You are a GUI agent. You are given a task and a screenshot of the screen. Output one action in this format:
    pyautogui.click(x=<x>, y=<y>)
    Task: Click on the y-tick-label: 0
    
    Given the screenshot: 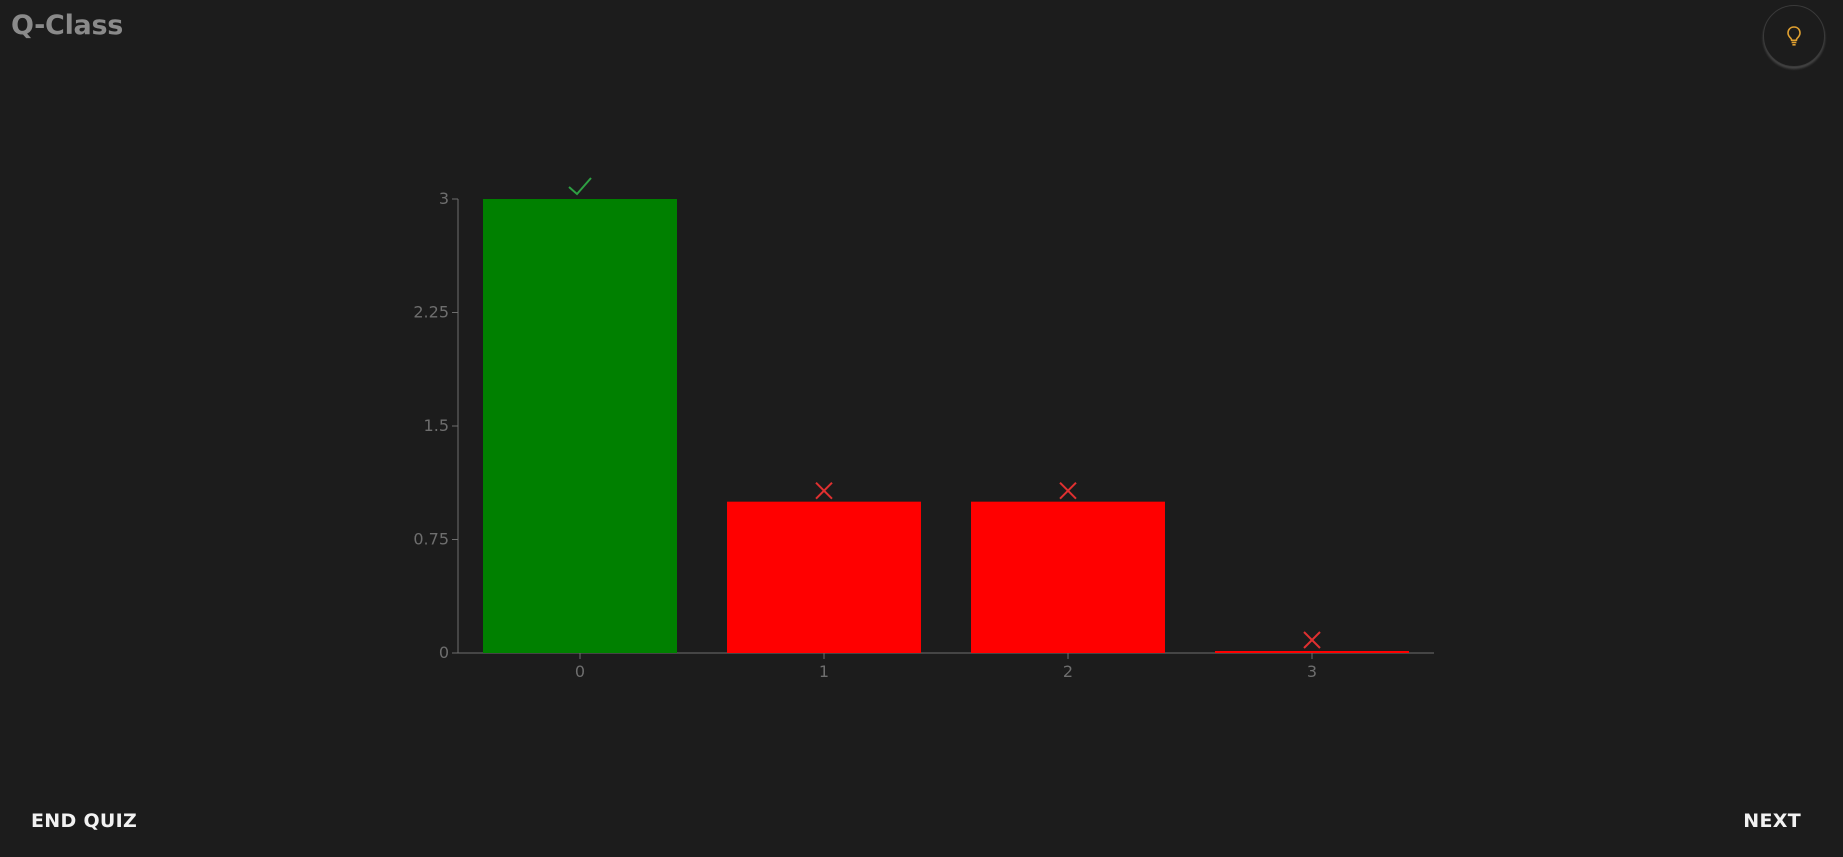 What is the action you would take?
    pyautogui.click(x=444, y=652)
    